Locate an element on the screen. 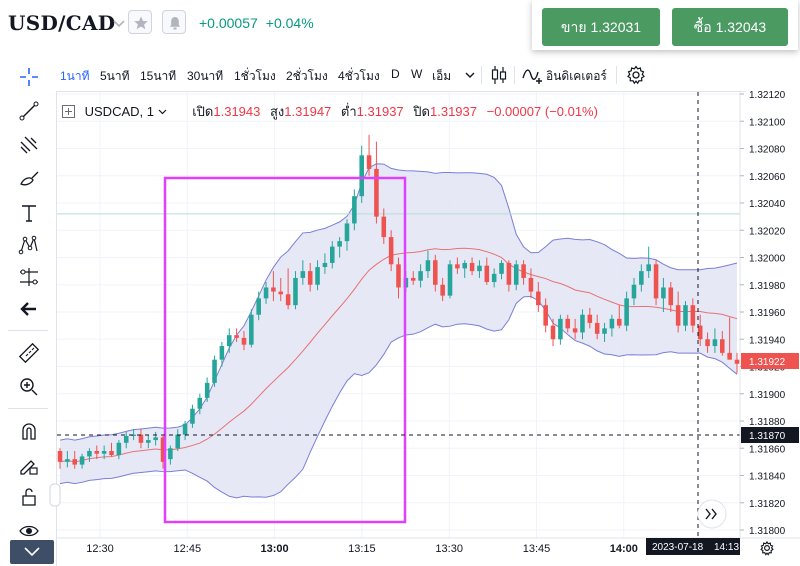 The height and width of the screenshot is (566, 800). time-tick: 13:30 is located at coordinates (449, 549).